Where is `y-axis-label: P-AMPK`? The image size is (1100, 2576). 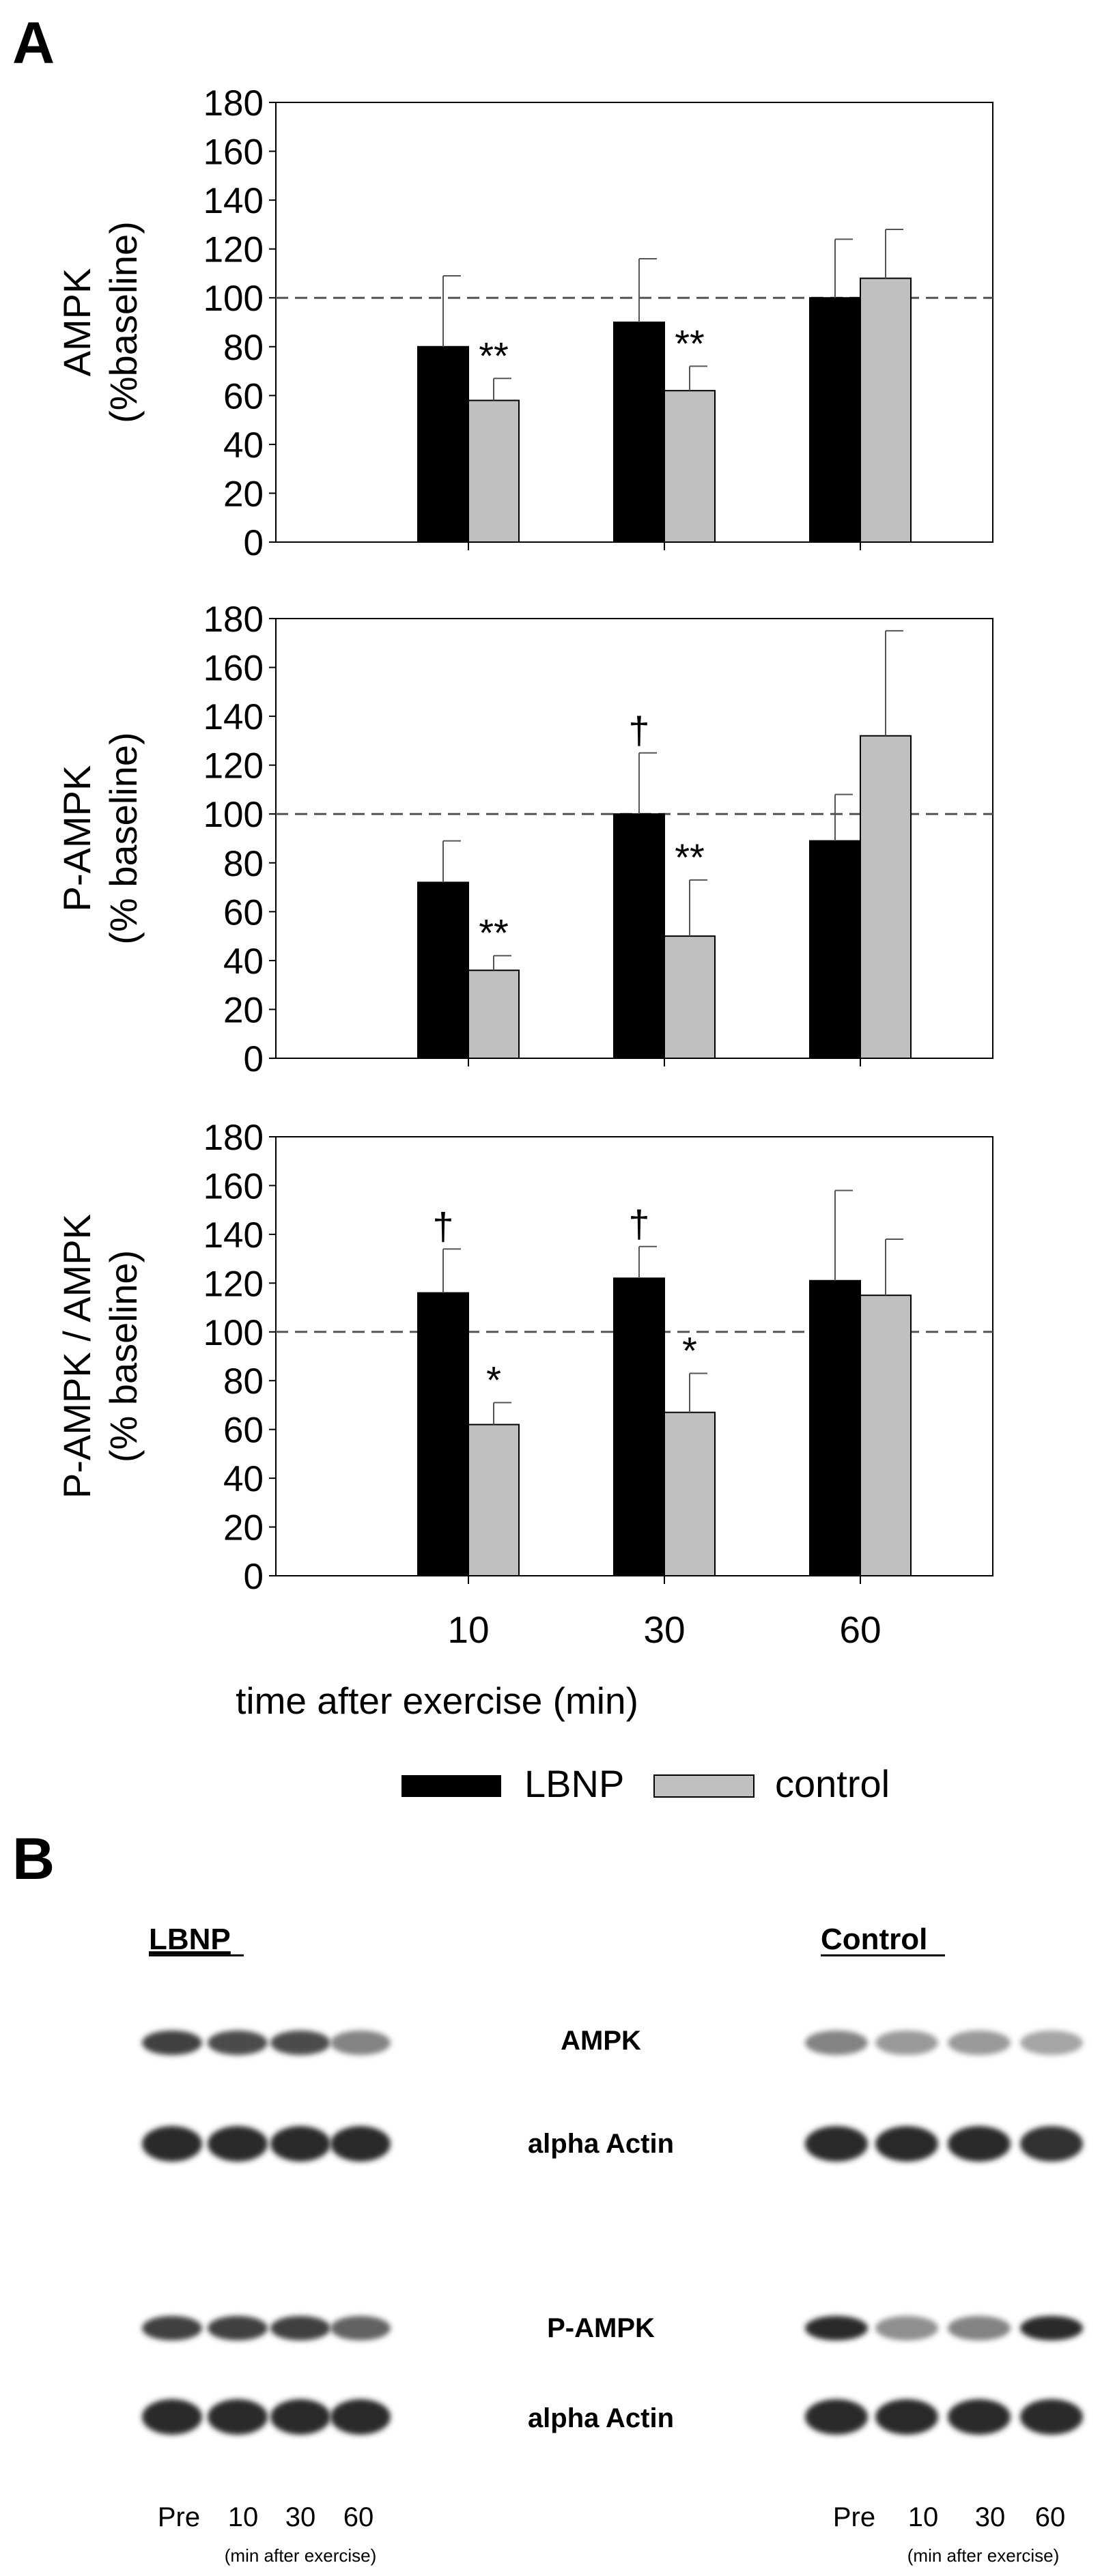
y-axis-label: P-AMPK is located at coordinates (76, 838).